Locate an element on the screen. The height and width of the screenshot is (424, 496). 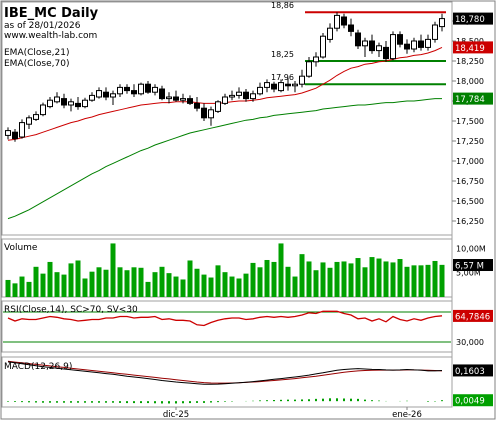
x-tick-label: dic-25 is located at coordinates (176, 415).